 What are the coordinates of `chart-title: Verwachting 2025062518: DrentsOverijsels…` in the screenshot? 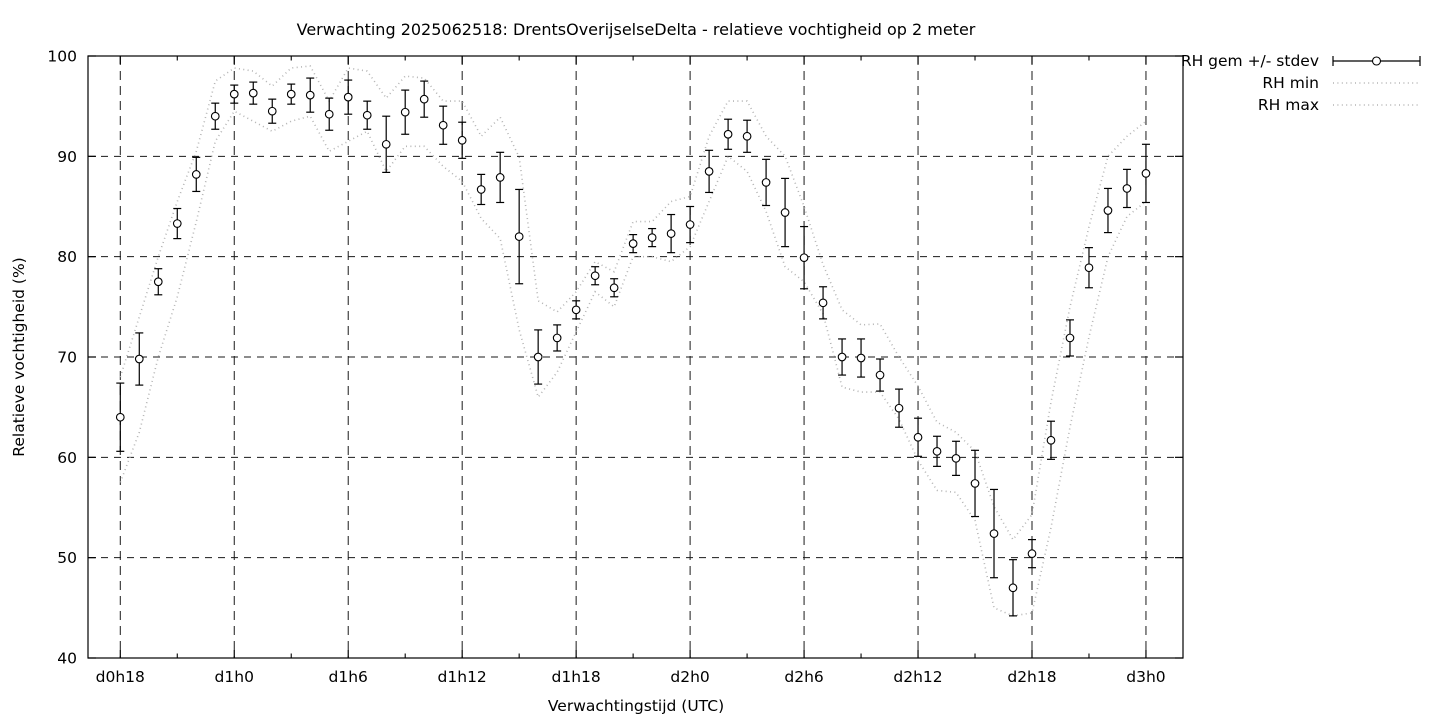 It's located at (636, 29).